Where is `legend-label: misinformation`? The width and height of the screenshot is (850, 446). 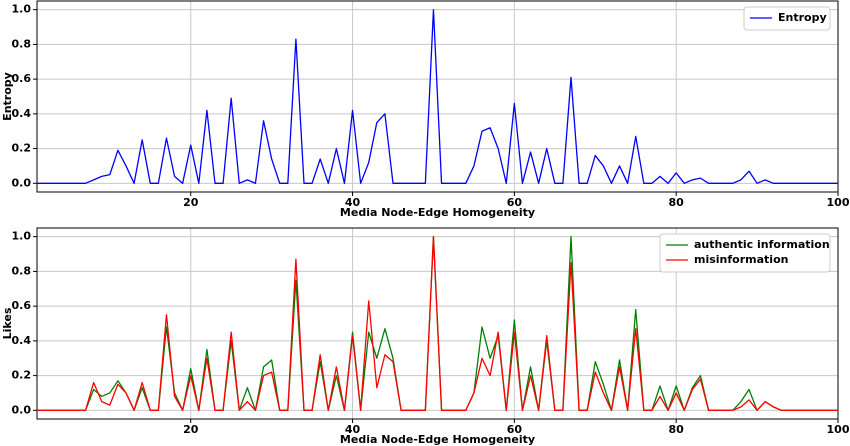
legend-label: misinformation is located at coordinates (741, 259).